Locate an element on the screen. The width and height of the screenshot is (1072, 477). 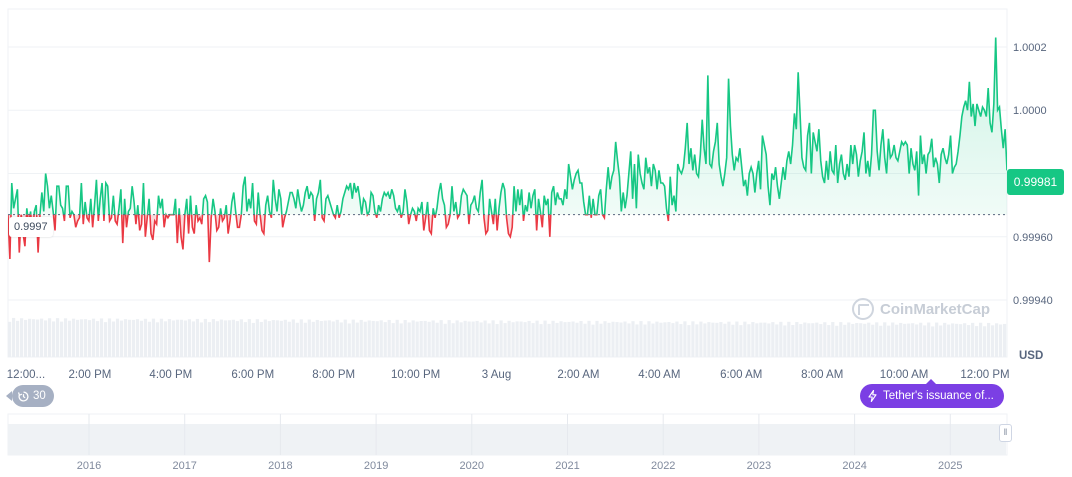
navigator-year-label: 2016 is located at coordinates (89, 466).